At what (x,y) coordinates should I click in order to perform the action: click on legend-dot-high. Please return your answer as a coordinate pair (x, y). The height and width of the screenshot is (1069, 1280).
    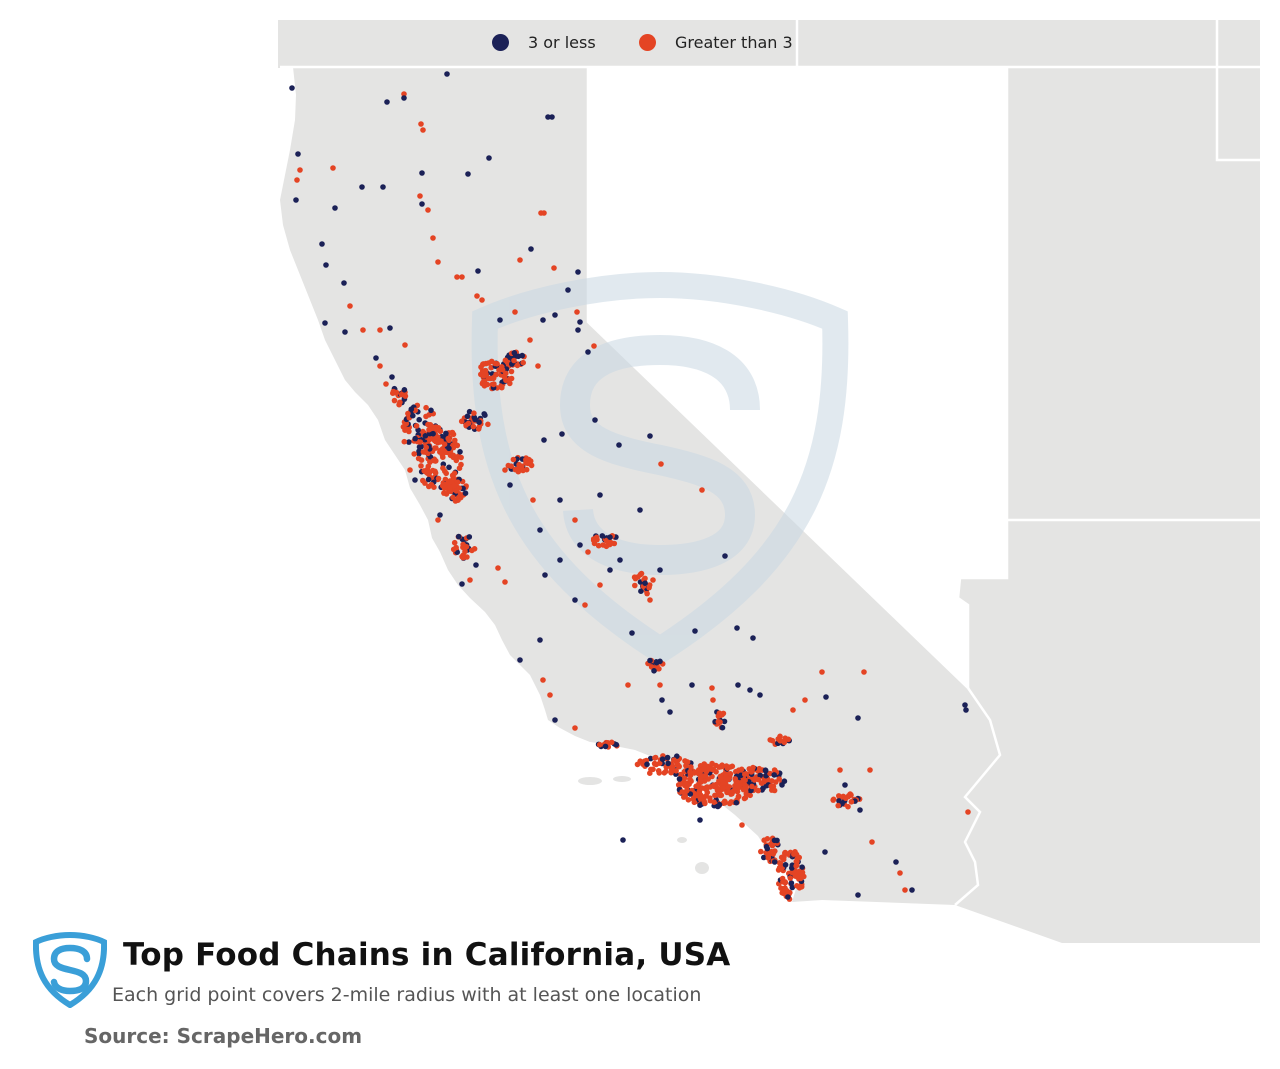
    Looking at the image, I should click on (647, 42).